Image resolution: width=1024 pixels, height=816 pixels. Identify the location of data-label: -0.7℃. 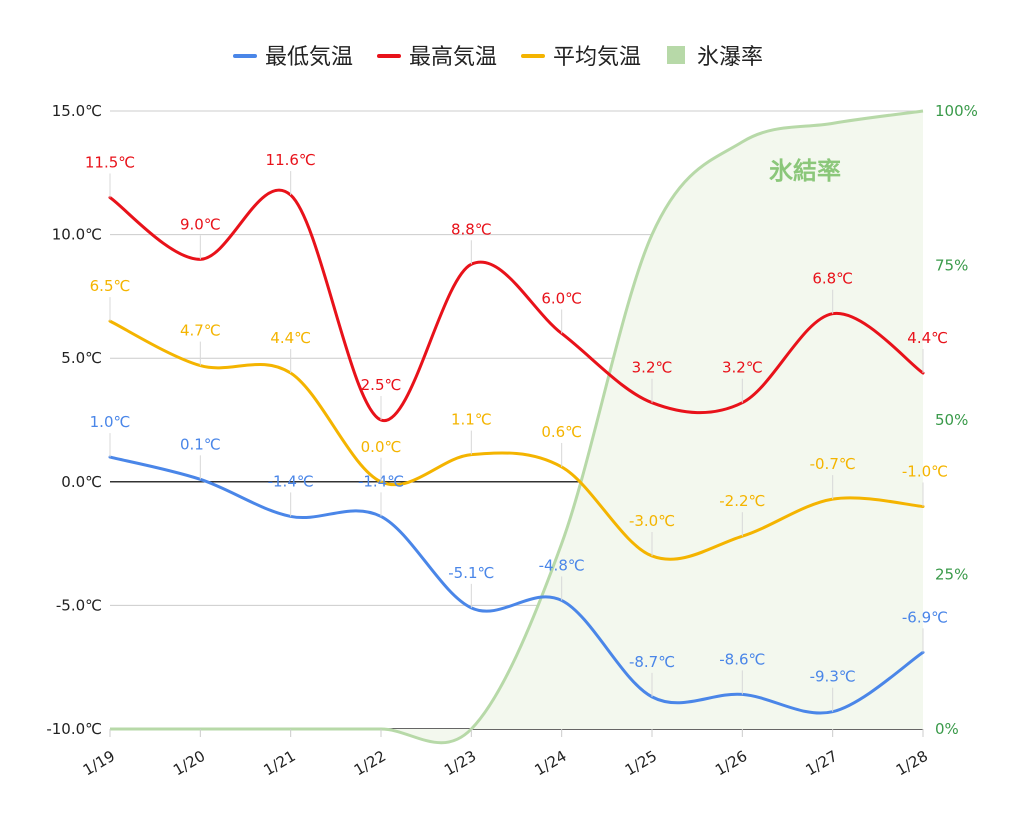
(833, 464).